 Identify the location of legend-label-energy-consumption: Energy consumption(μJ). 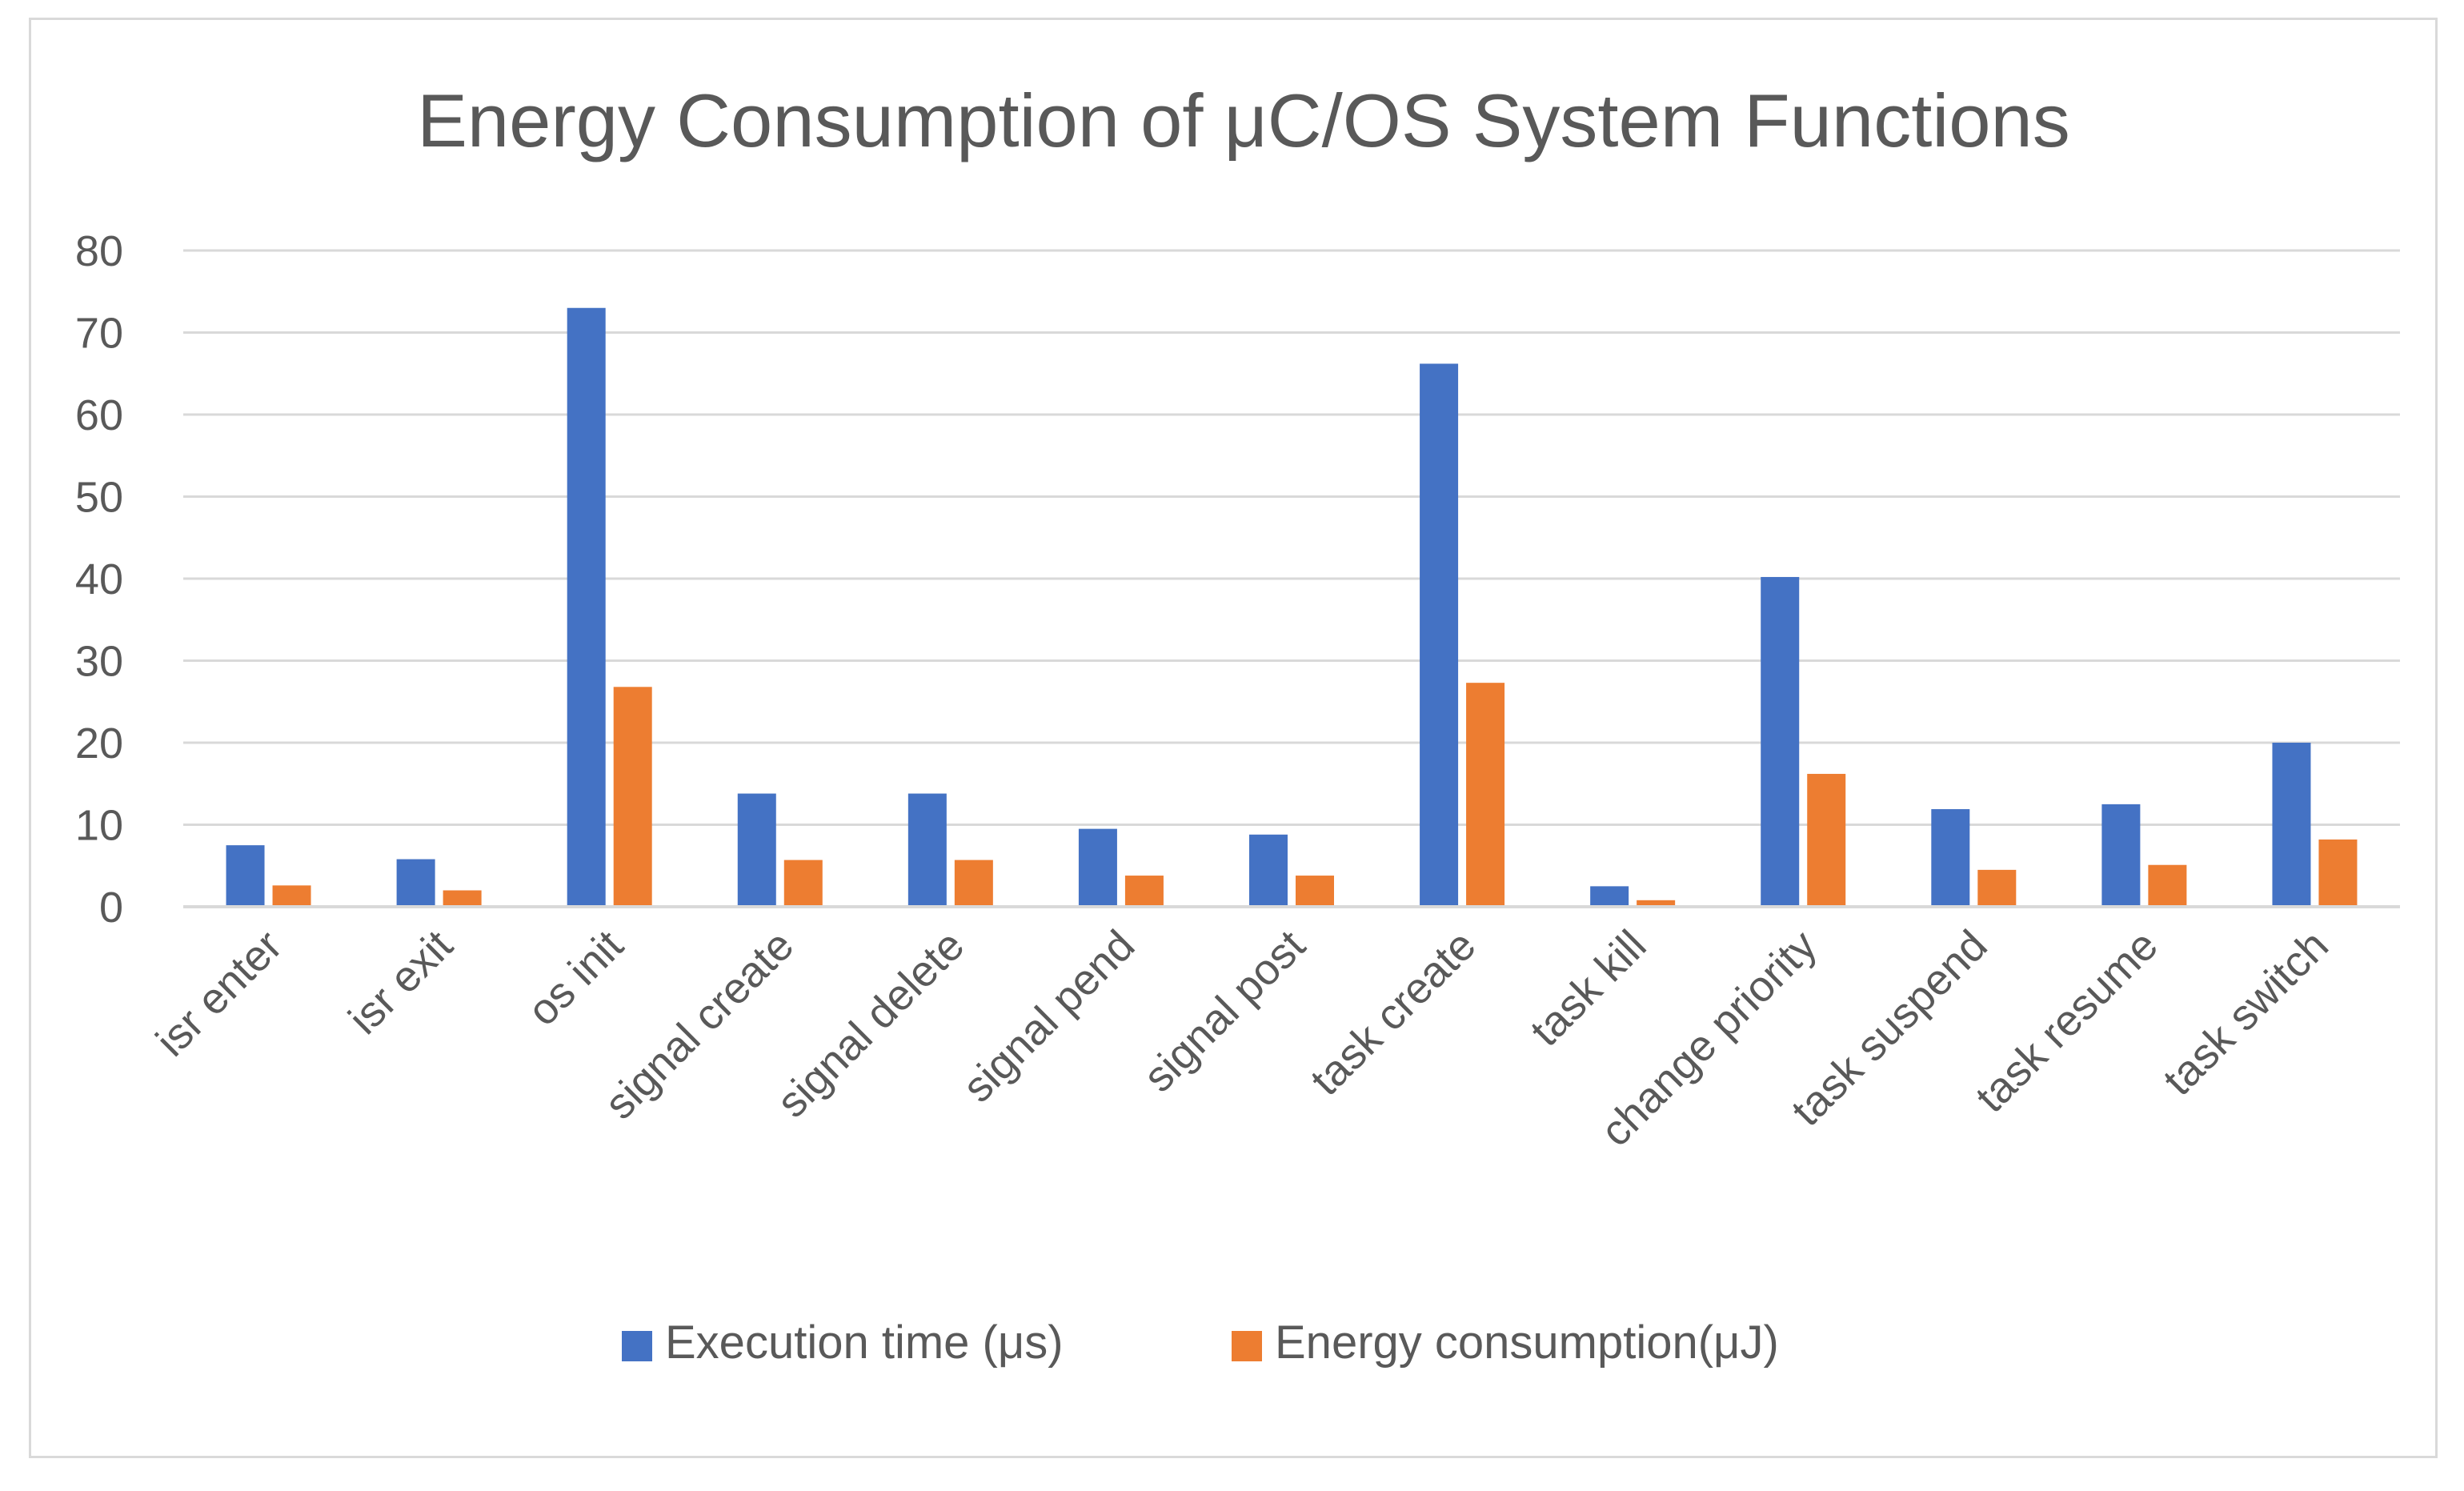
(1527, 1343).